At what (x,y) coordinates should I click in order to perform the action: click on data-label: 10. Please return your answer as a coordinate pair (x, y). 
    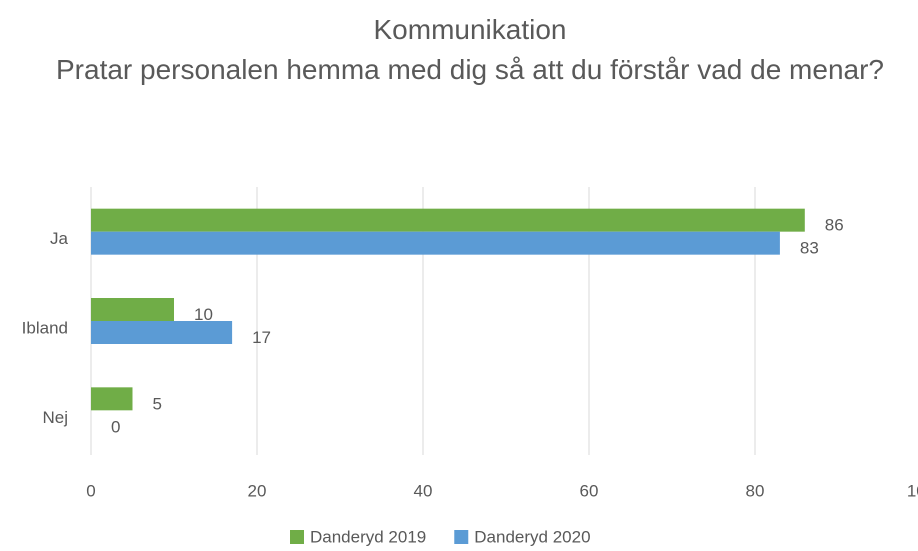
    Looking at the image, I should click on (203, 314).